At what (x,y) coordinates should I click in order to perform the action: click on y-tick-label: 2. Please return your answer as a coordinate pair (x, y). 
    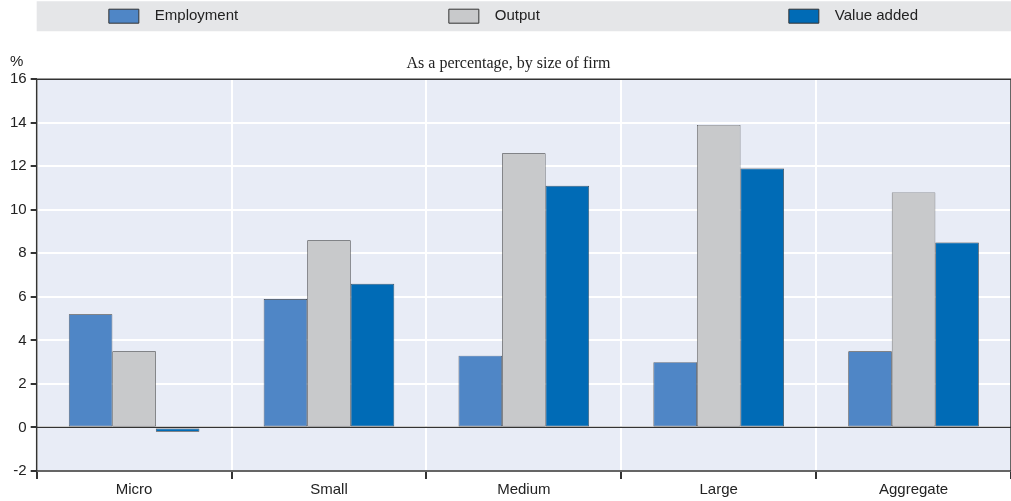
    Looking at the image, I should click on (22, 383).